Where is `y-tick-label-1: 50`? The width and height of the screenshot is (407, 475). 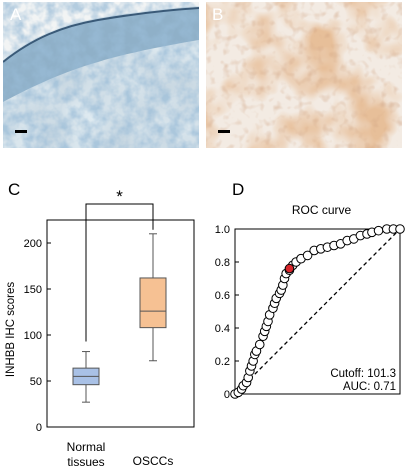
y-tick-label-1: 50 is located at coordinates (36, 382).